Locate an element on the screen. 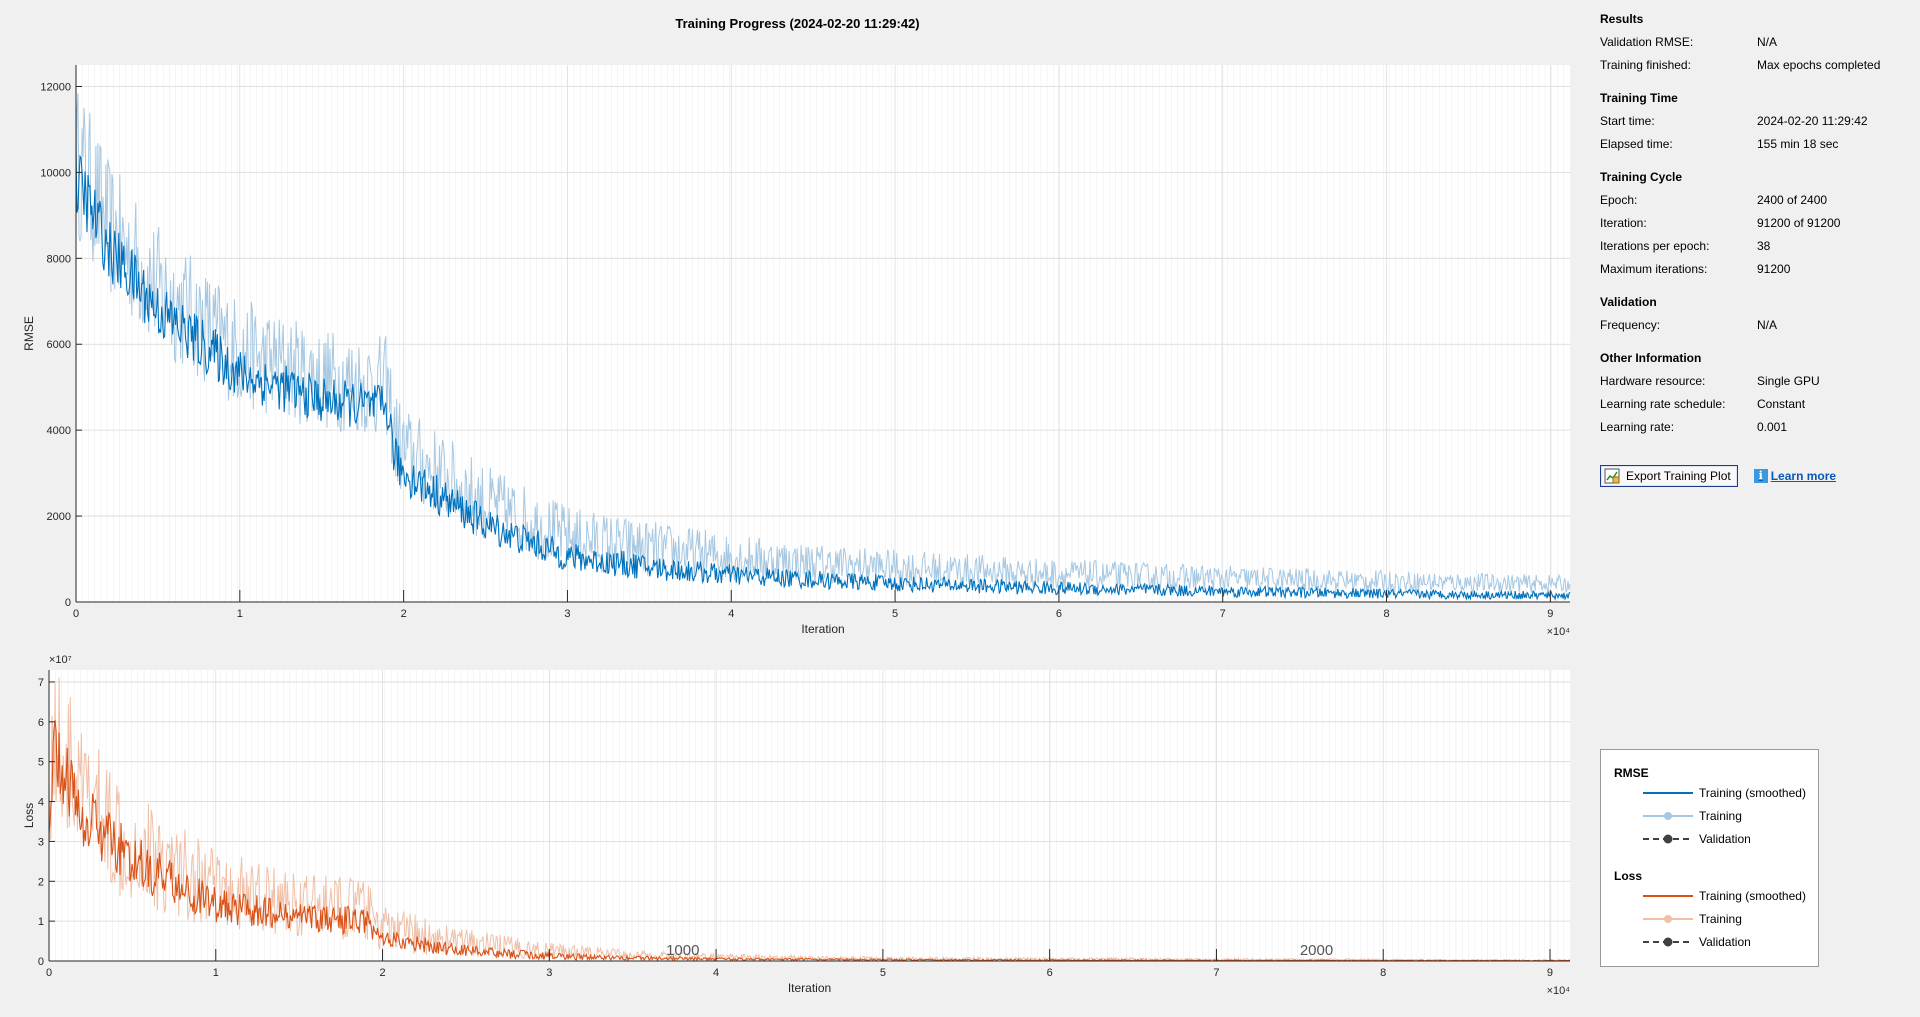  info-row: Learning rate: 0.001 is located at coordinates (1760, 427).